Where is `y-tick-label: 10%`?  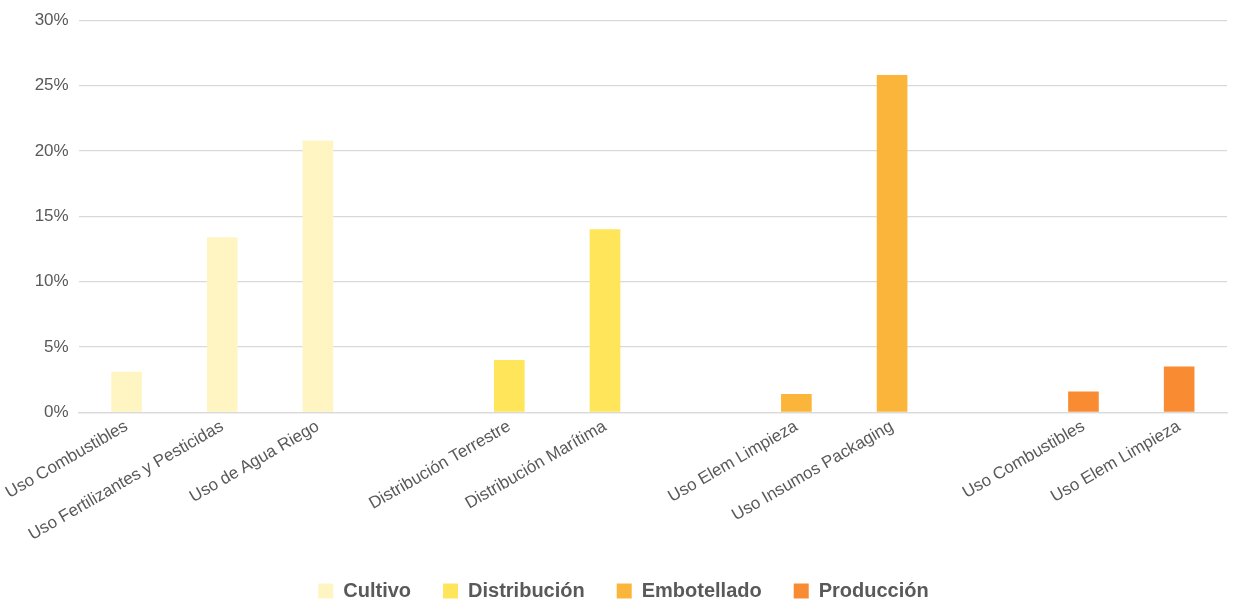
y-tick-label: 10% is located at coordinates (51, 281).